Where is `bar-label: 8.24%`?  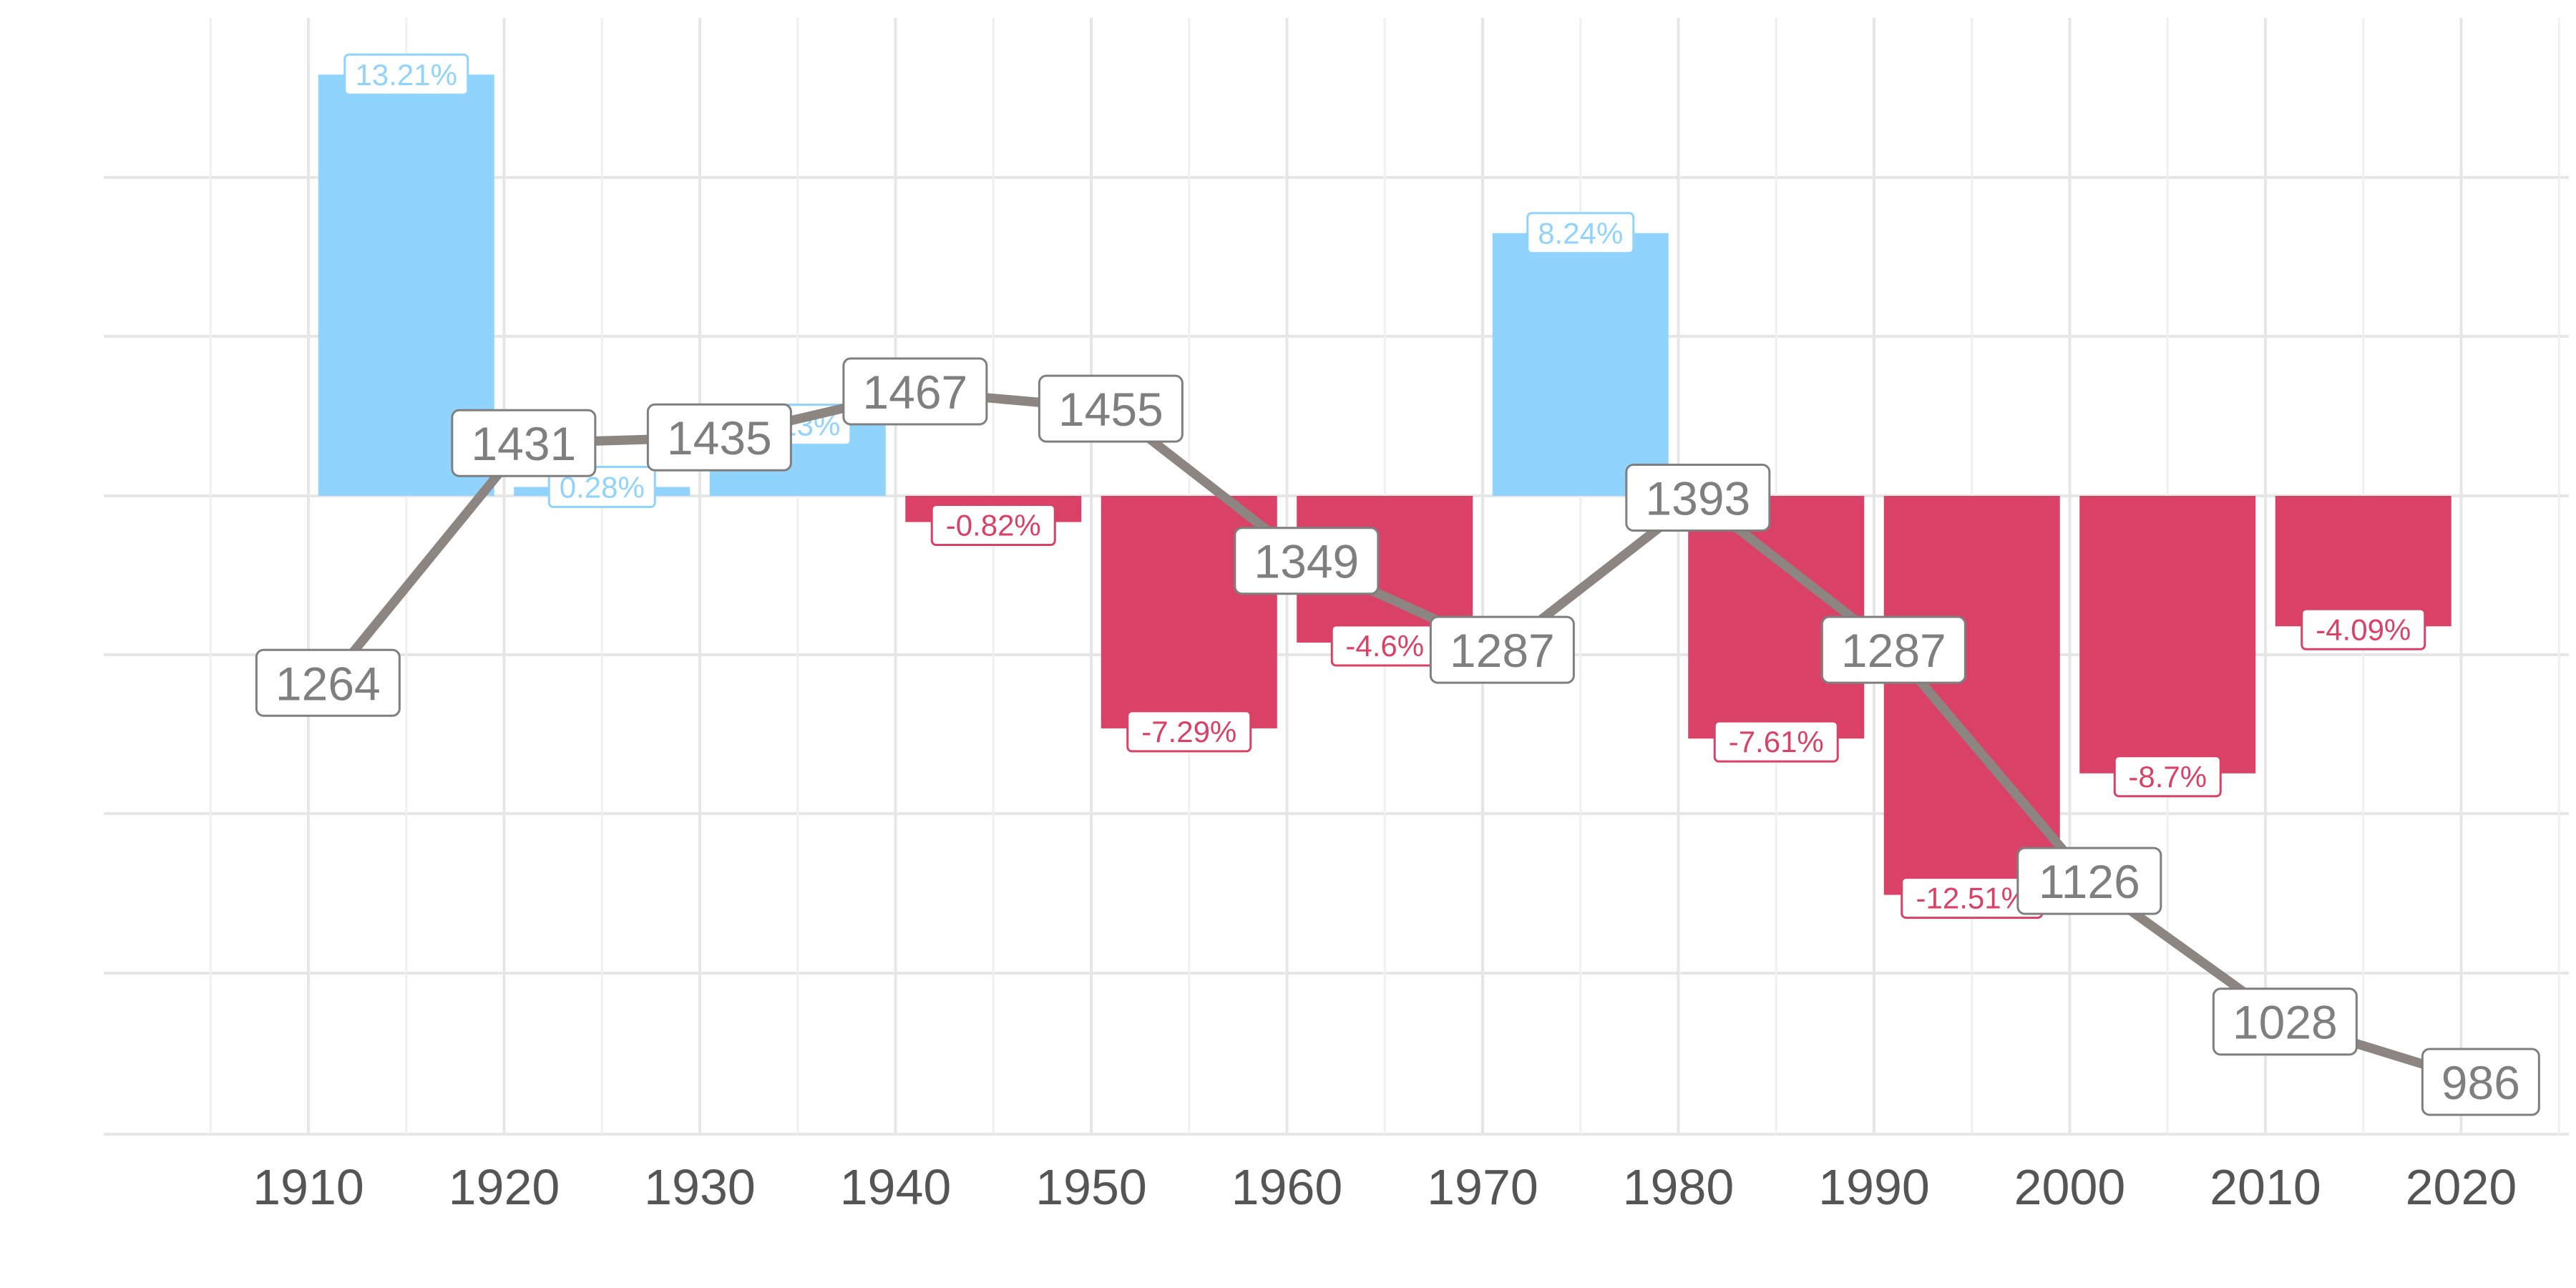 bar-label: 8.24% is located at coordinates (1580, 233).